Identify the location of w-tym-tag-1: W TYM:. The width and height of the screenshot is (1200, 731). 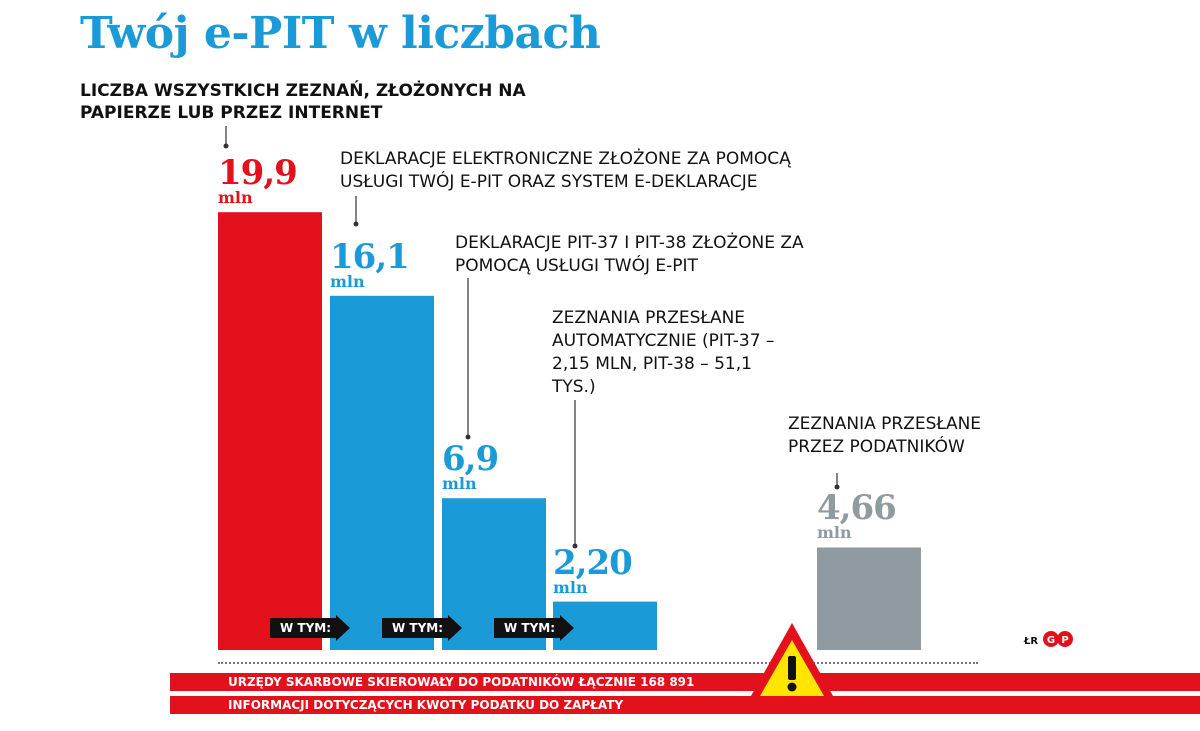
(310, 628).